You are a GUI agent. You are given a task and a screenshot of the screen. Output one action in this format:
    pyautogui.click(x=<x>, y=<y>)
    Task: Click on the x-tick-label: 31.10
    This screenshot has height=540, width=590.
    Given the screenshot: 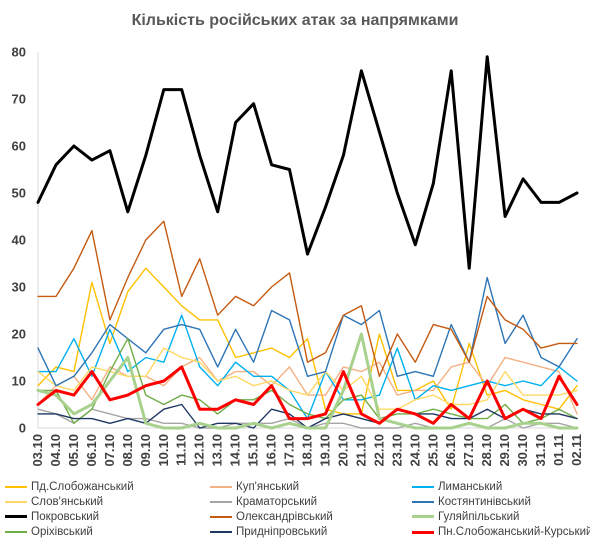 What is the action you would take?
    pyautogui.click(x=540, y=450)
    